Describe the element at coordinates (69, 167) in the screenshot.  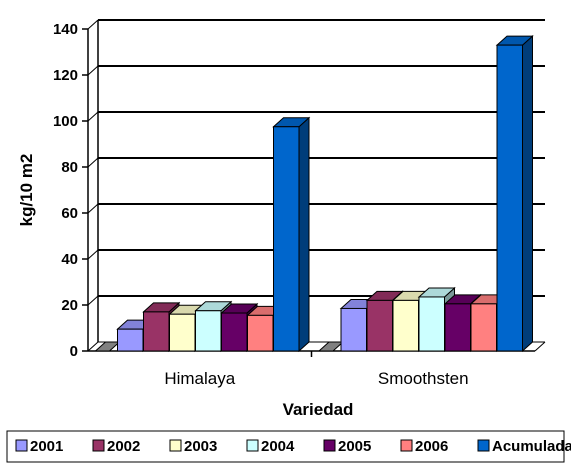
I see `y-tick-label: 80` at that location.